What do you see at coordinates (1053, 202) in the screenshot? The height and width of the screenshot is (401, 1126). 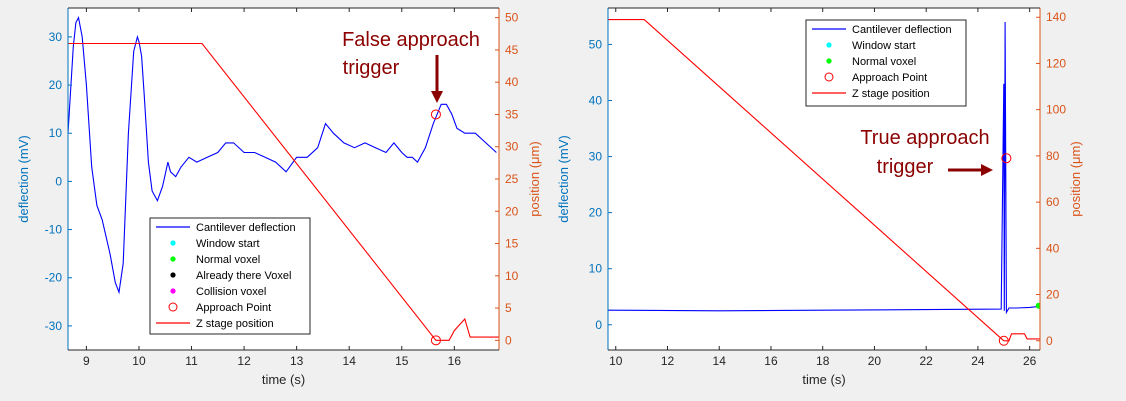 I see `right-y-tick-label: 60` at bounding box center [1053, 202].